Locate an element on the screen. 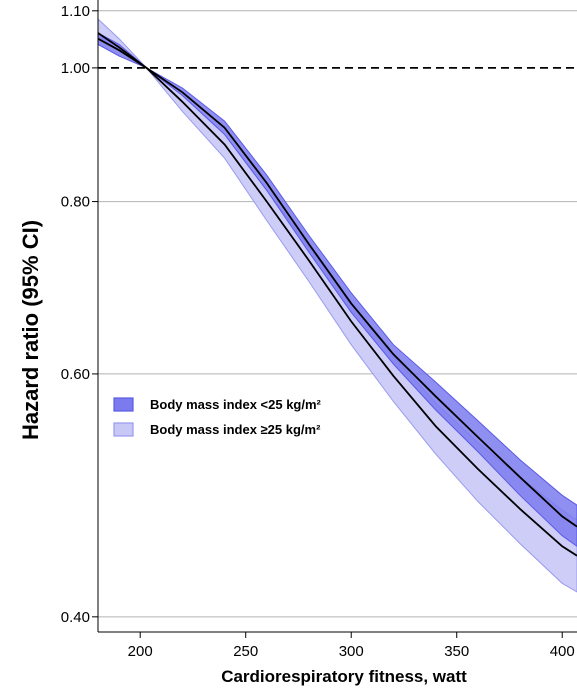 This screenshot has height=688, width=577. legend-label-1: Body mass index <25 kg/m² is located at coordinates (236, 404).